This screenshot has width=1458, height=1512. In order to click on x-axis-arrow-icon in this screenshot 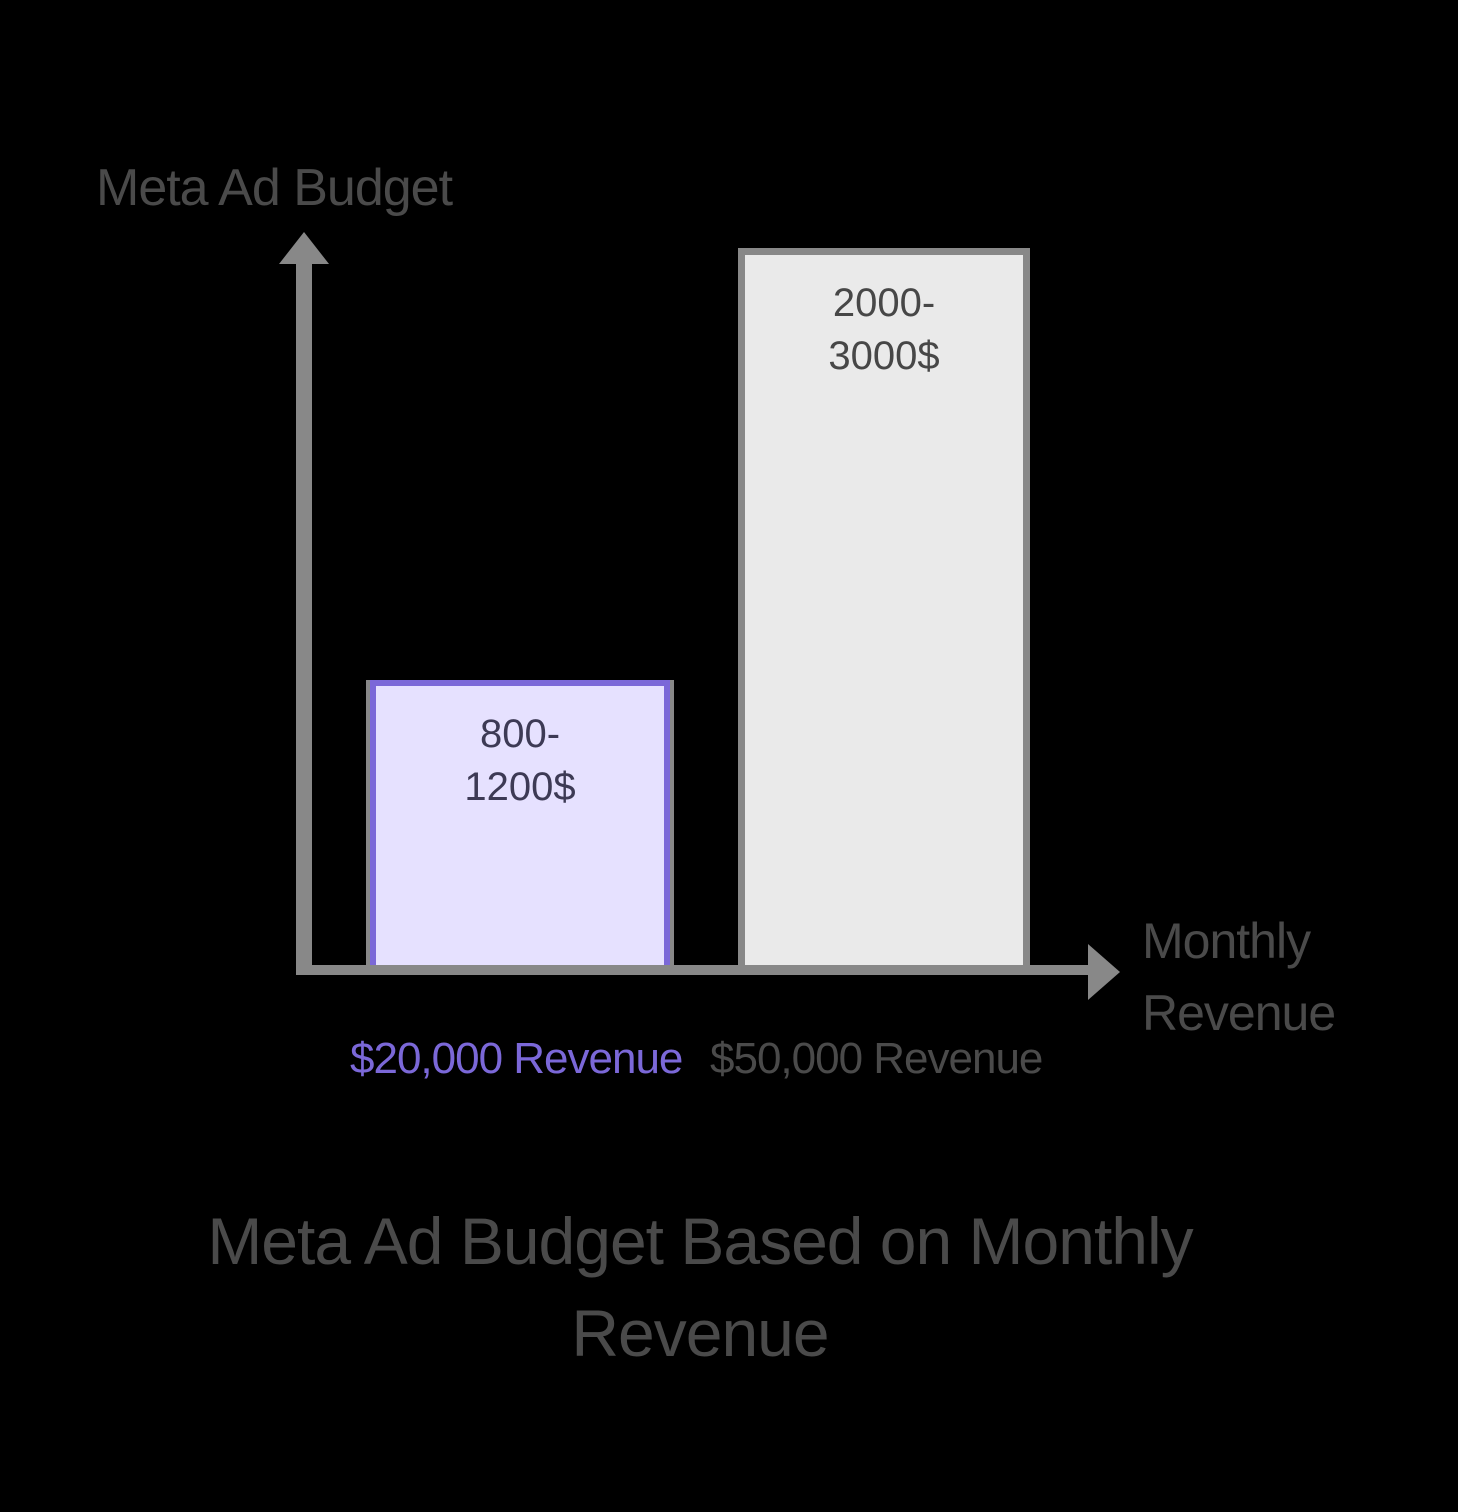, I will do `click(1104, 972)`.